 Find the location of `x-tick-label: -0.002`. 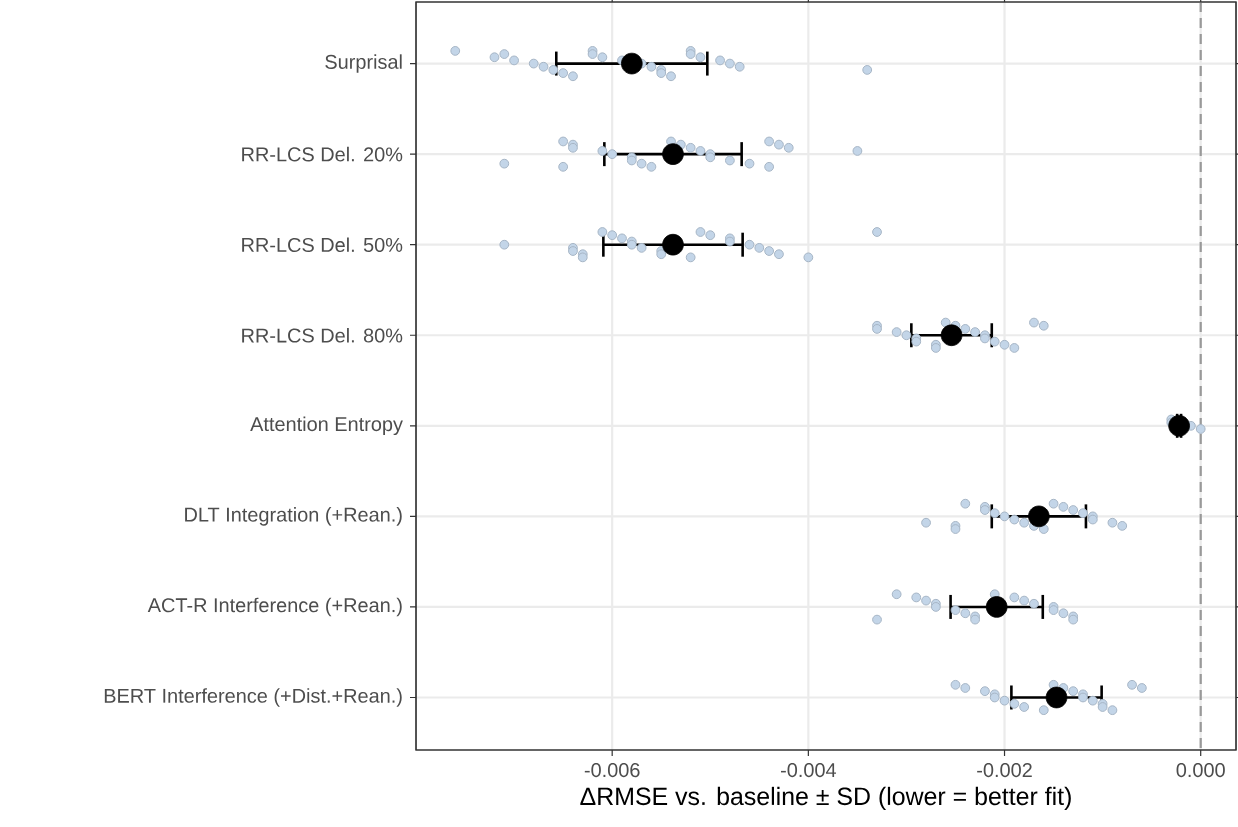

x-tick-label: -0.002 is located at coordinates (1004, 770).